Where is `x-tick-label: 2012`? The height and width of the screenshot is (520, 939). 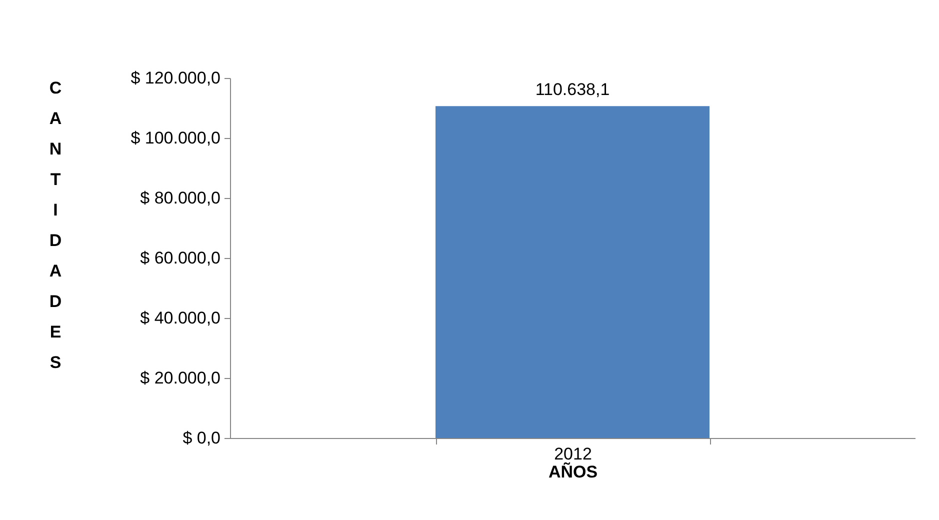
x-tick-label: 2012 is located at coordinates (573, 454).